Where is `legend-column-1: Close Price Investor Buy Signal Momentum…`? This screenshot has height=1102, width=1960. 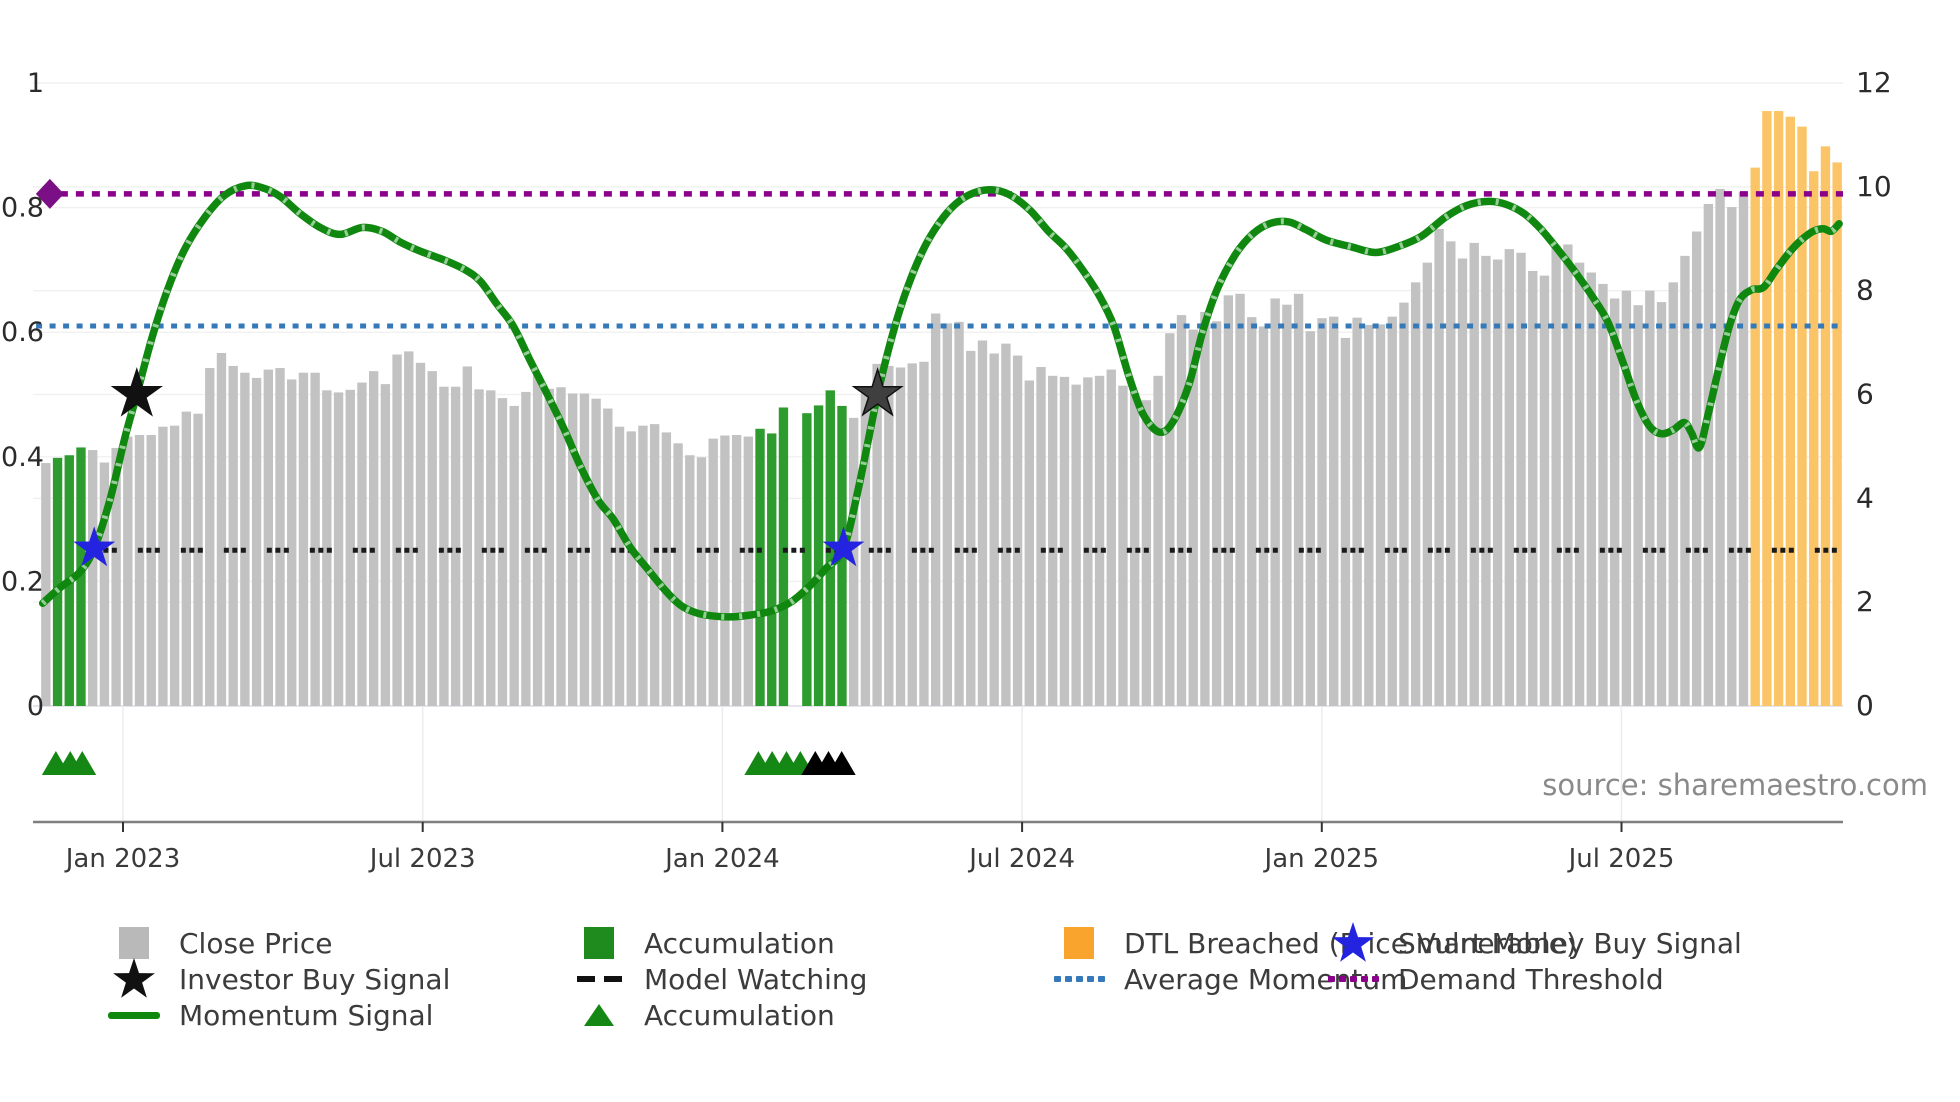
legend-column-1: Close Price Investor Buy Signal Momentum… is located at coordinates (276, 979).